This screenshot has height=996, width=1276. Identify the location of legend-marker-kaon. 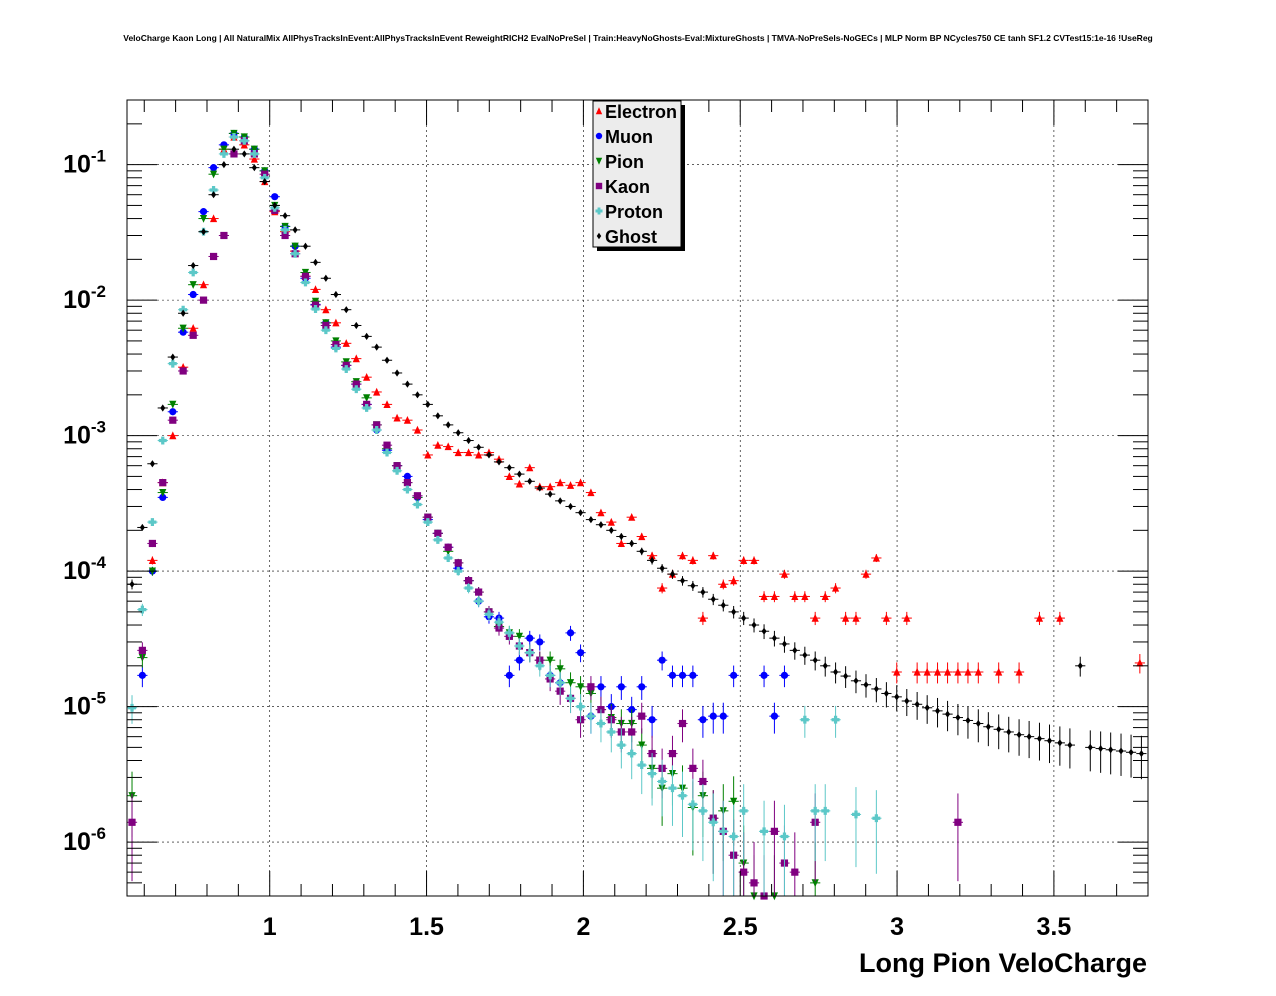
(599, 186).